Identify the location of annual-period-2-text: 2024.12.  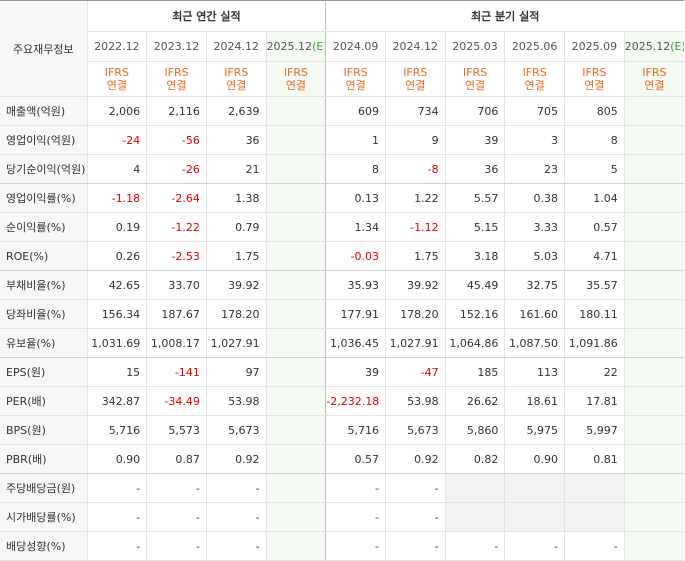
(236, 46).